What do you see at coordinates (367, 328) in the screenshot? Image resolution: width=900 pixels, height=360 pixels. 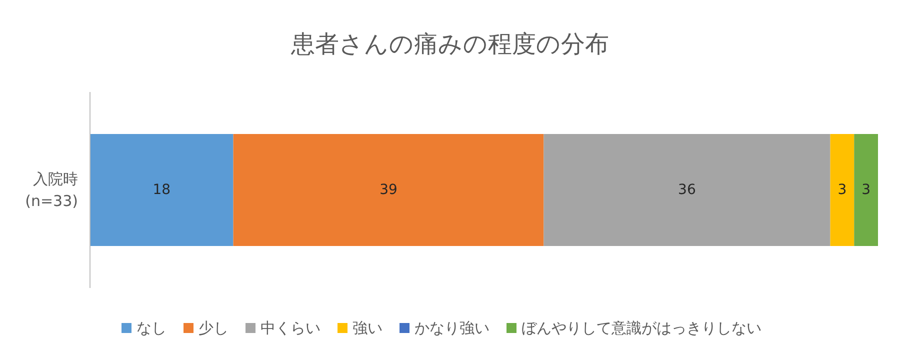 I see `legend-label: 強い` at bounding box center [367, 328].